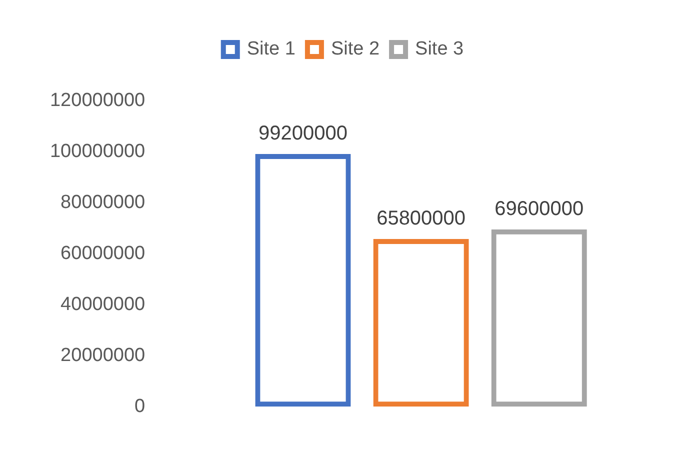 The image size is (697, 453). I want to click on y-tick-label: 40000000, so click(103, 304).